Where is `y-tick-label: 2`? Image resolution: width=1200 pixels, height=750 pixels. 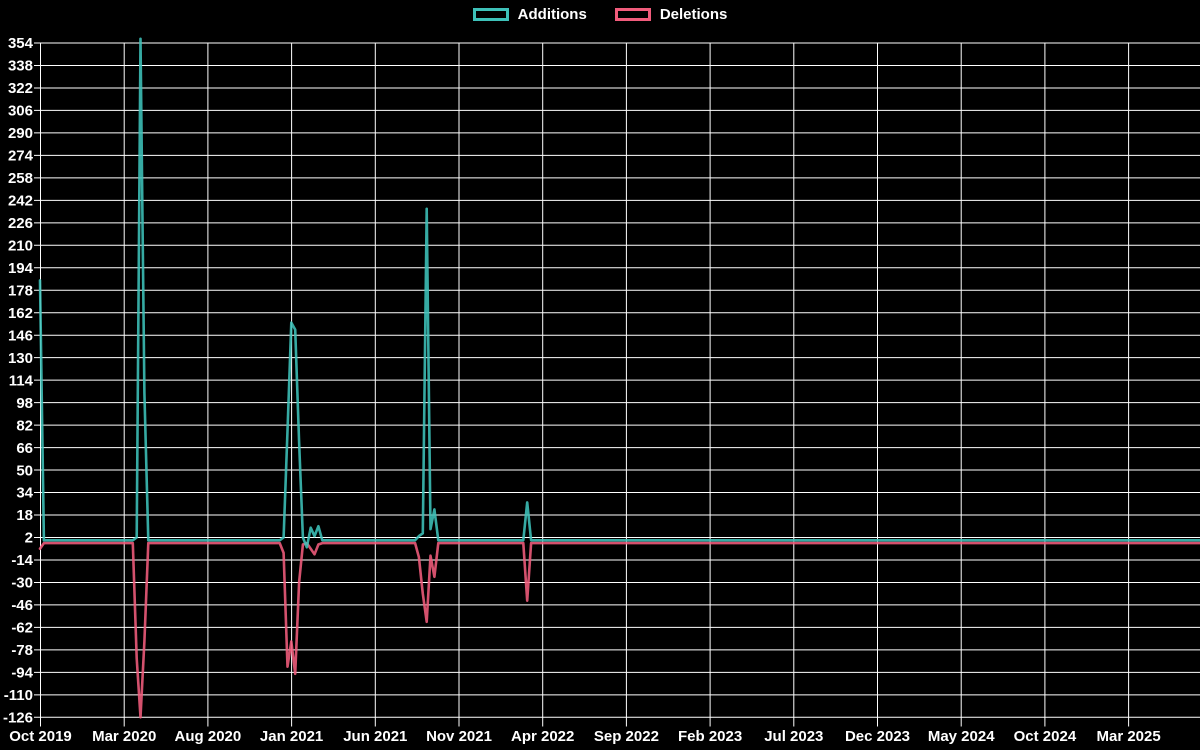 y-tick-label: 2 is located at coordinates (29, 538).